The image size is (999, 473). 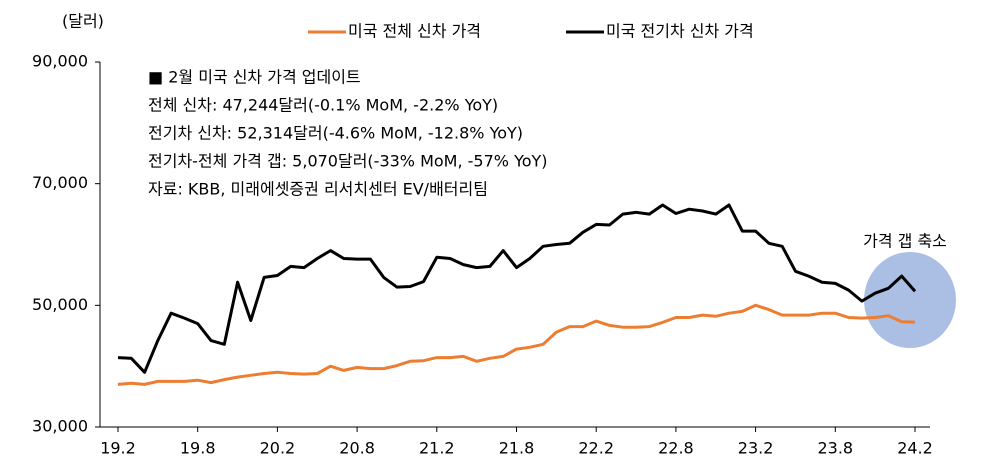 I want to click on legend-label: 미국 전기차 신차 가격, so click(x=680, y=31).